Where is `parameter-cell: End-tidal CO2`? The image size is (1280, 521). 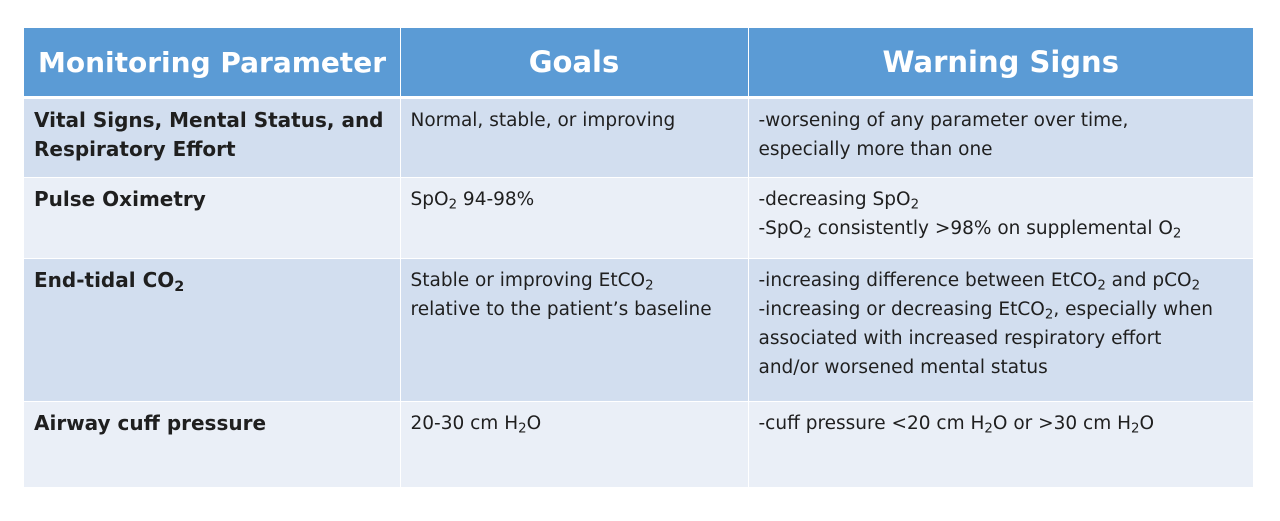 parameter-cell: End-tidal CO2 is located at coordinates (212, 330).